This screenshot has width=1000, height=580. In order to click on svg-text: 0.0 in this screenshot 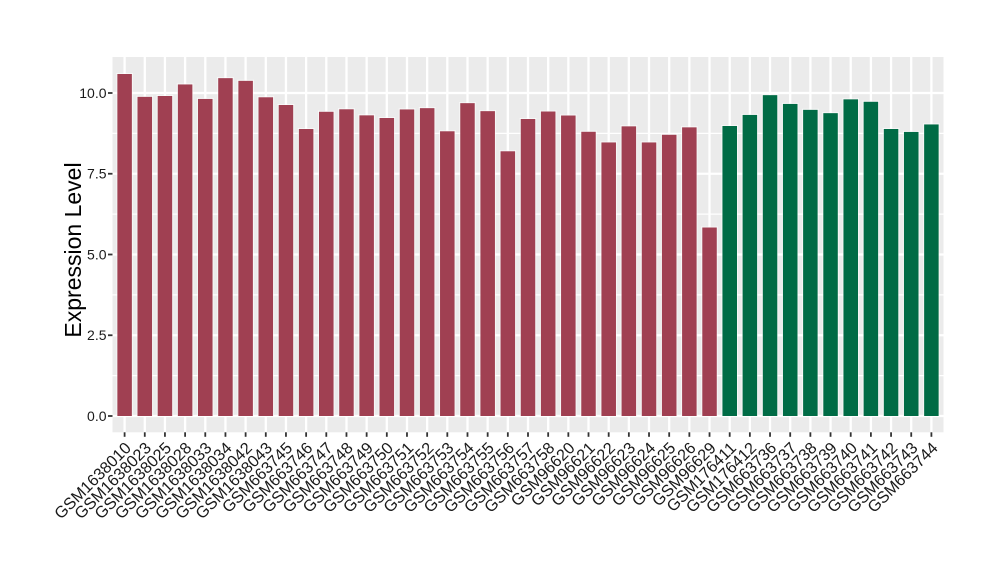, I will do `click(97, 416)`.